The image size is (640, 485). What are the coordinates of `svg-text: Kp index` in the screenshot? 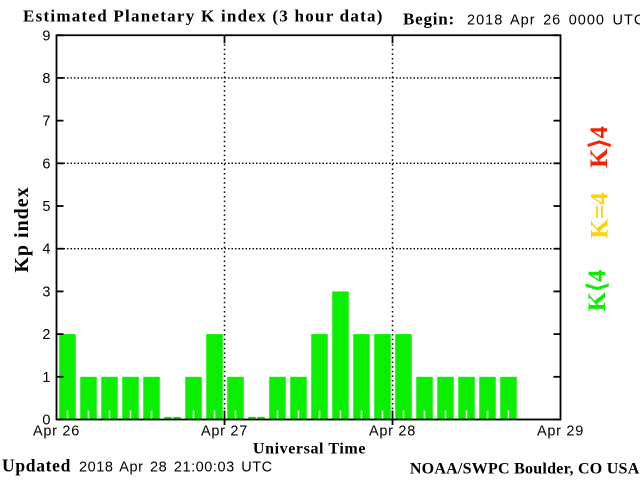 It's located at (22, 229).